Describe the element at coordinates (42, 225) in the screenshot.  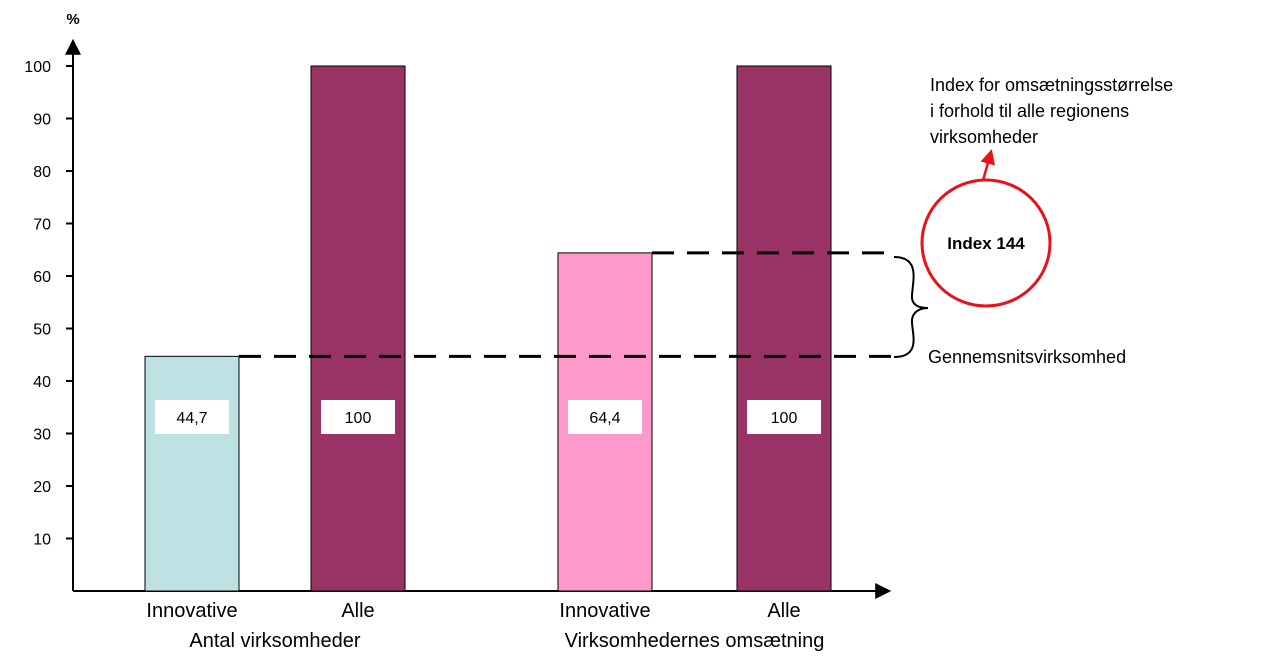
I see `y-tick-label: 70` at that location.